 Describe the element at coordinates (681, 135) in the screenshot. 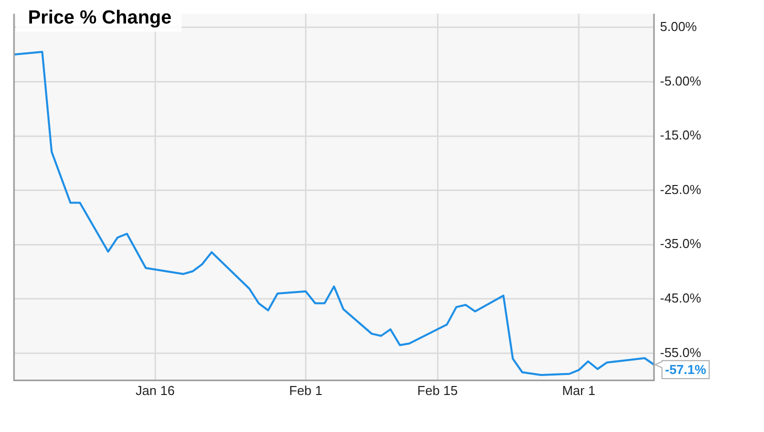

I see `y-tick-label: -15.0%` at that location.